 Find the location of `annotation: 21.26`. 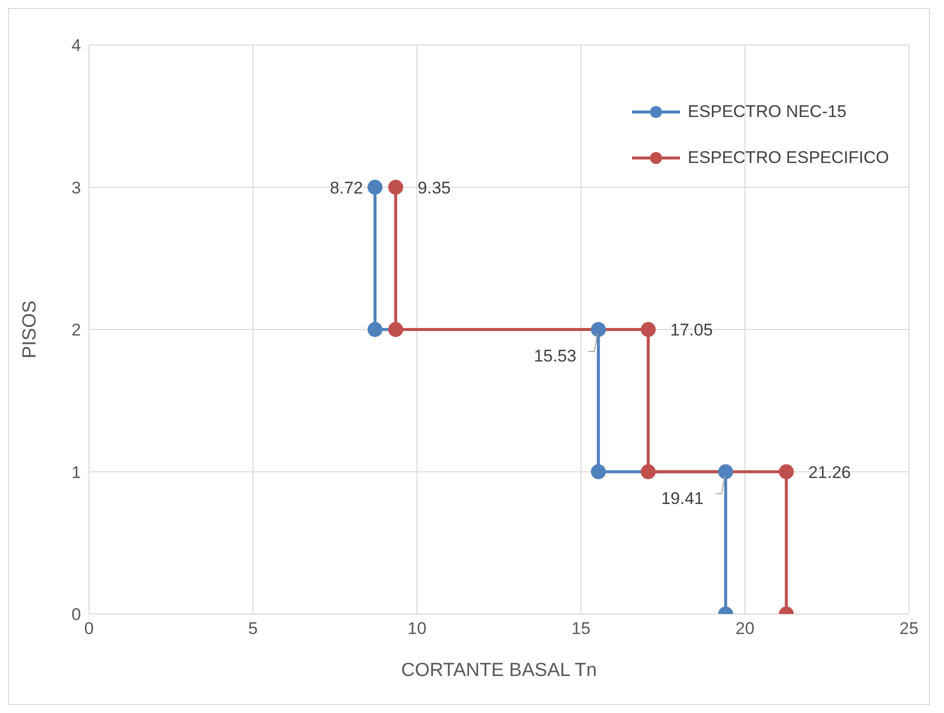

annotation: 21.26 is located at coordinates (829, 472).